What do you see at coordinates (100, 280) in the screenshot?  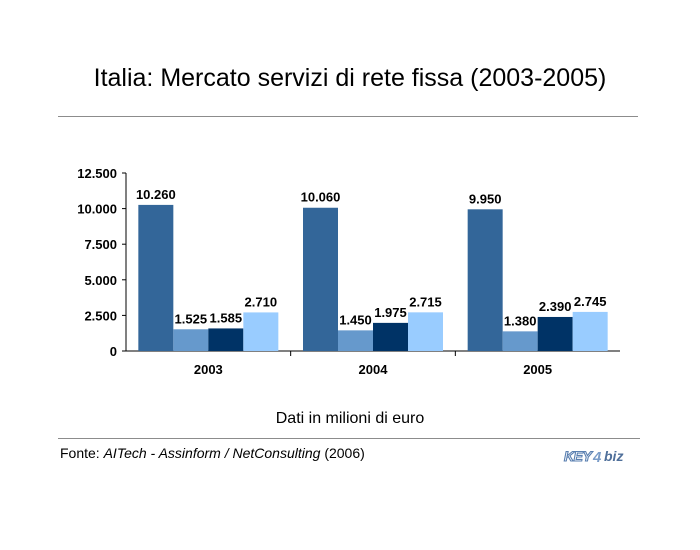 I see `y-tick-label: 5.000` at bounding box center [100, 280].